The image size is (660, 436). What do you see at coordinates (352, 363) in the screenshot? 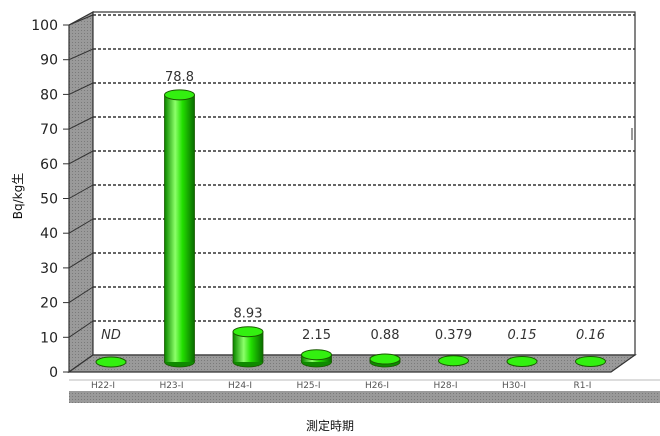
I see `chart-floor` at bounding box center [352, 363].